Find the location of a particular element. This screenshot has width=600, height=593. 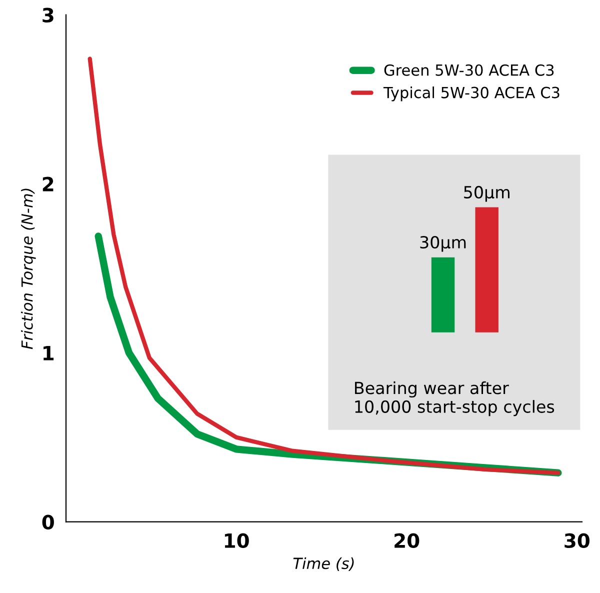

annotation: Bearing wear after 10,000 start-stop cycles is located at coordinates (454, 398).